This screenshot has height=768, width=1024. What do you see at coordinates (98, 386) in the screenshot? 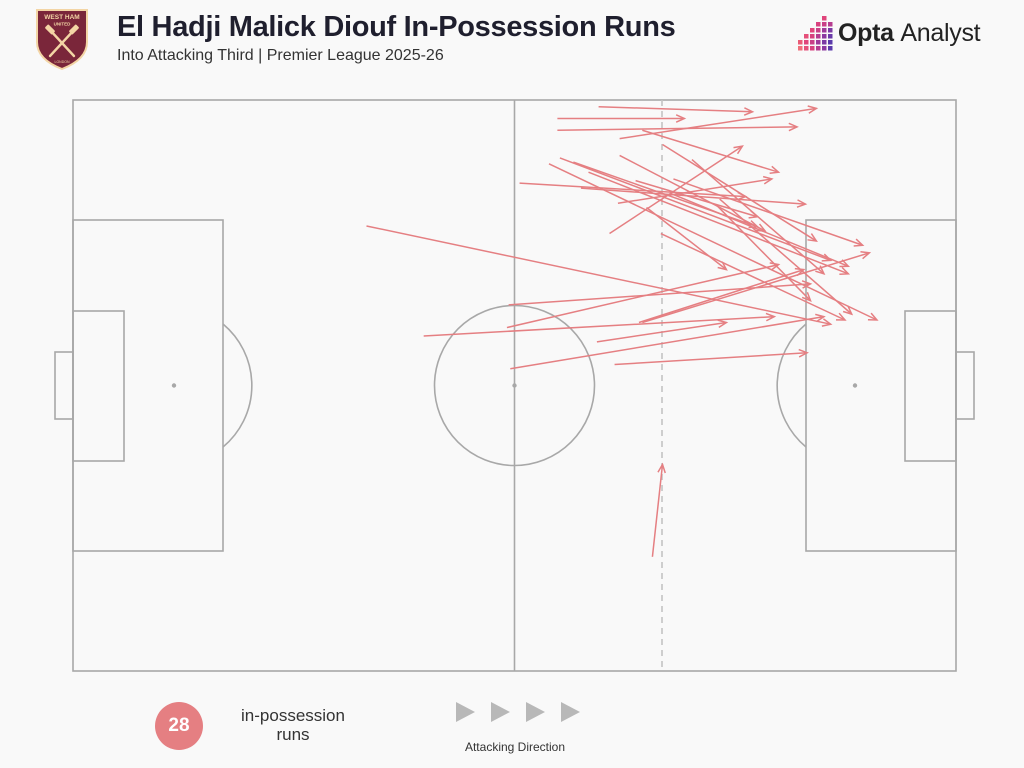
I see `left-six-yard-box` at bounding box center [98, 386].